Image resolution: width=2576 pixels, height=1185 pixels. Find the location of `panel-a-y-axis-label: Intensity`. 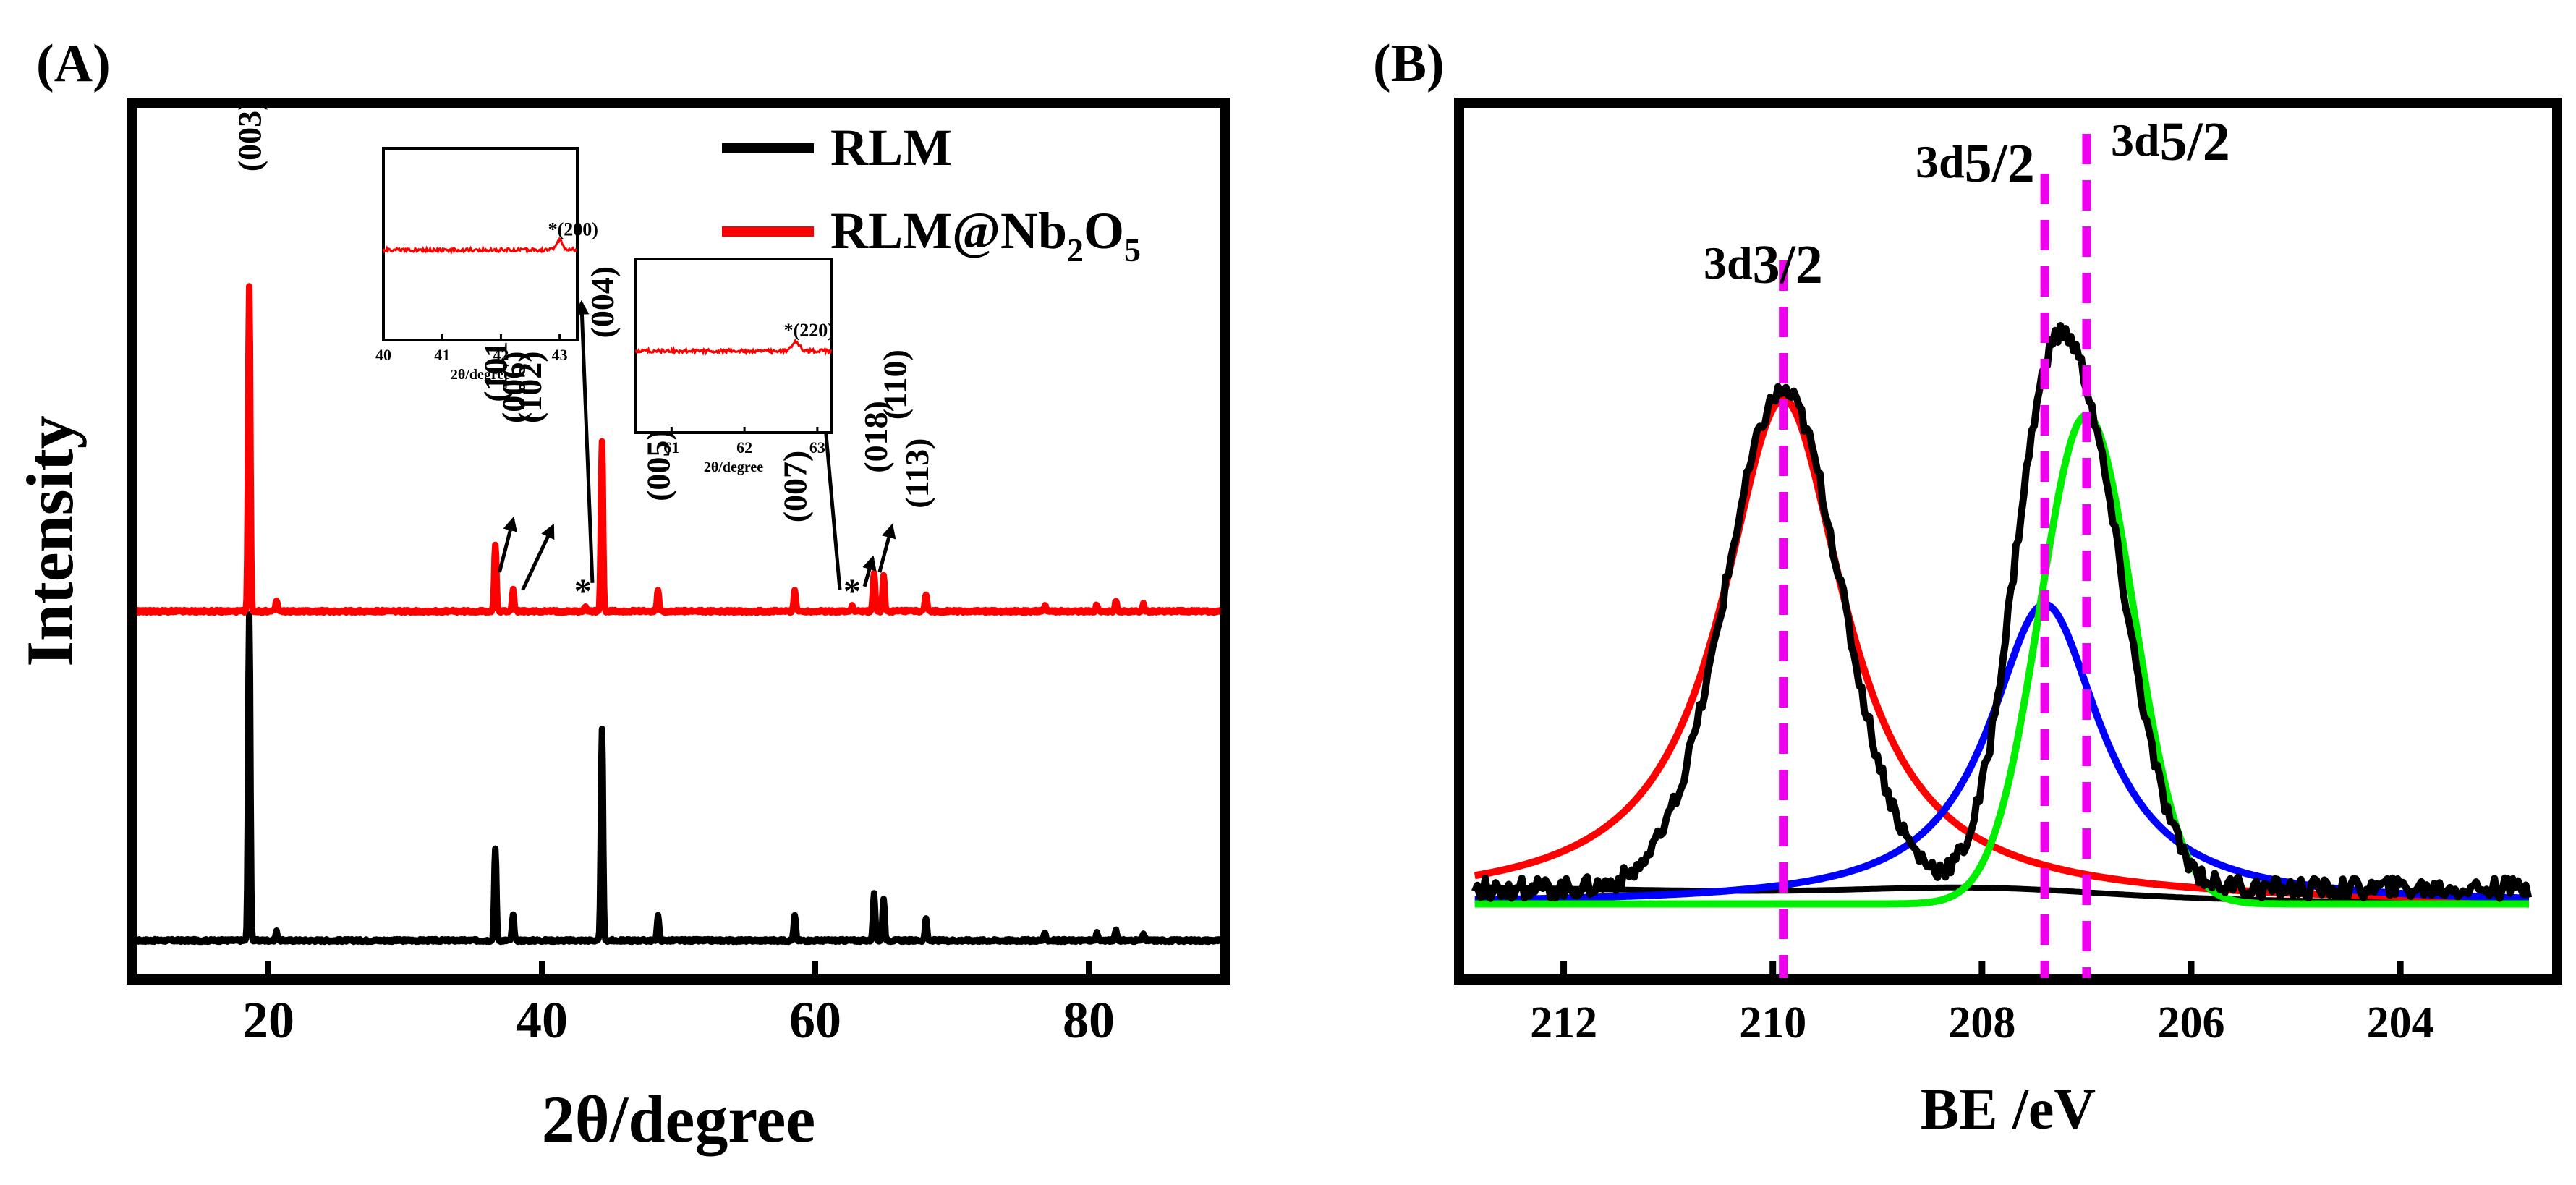

panel-a-y-axis-label: Intensity is located at coordinates (50, 541).